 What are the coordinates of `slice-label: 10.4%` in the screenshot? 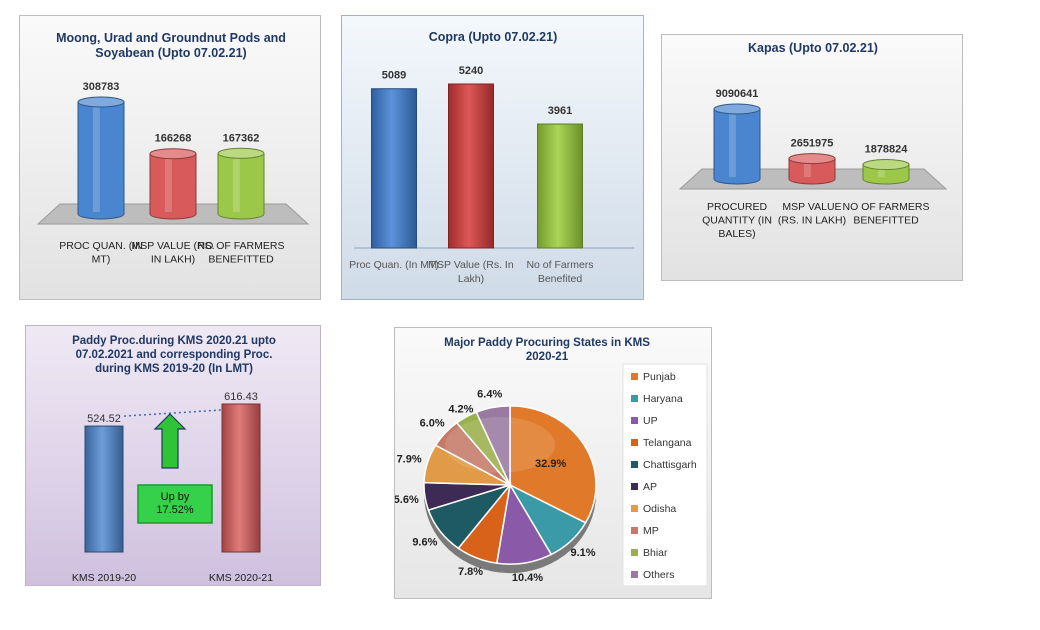 It's located at (527, 578).